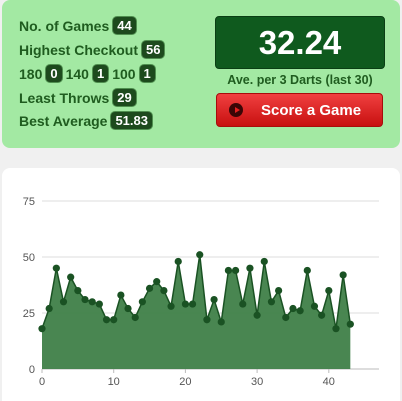  I want to click on y-tick-label: 25, so click(29, 314).